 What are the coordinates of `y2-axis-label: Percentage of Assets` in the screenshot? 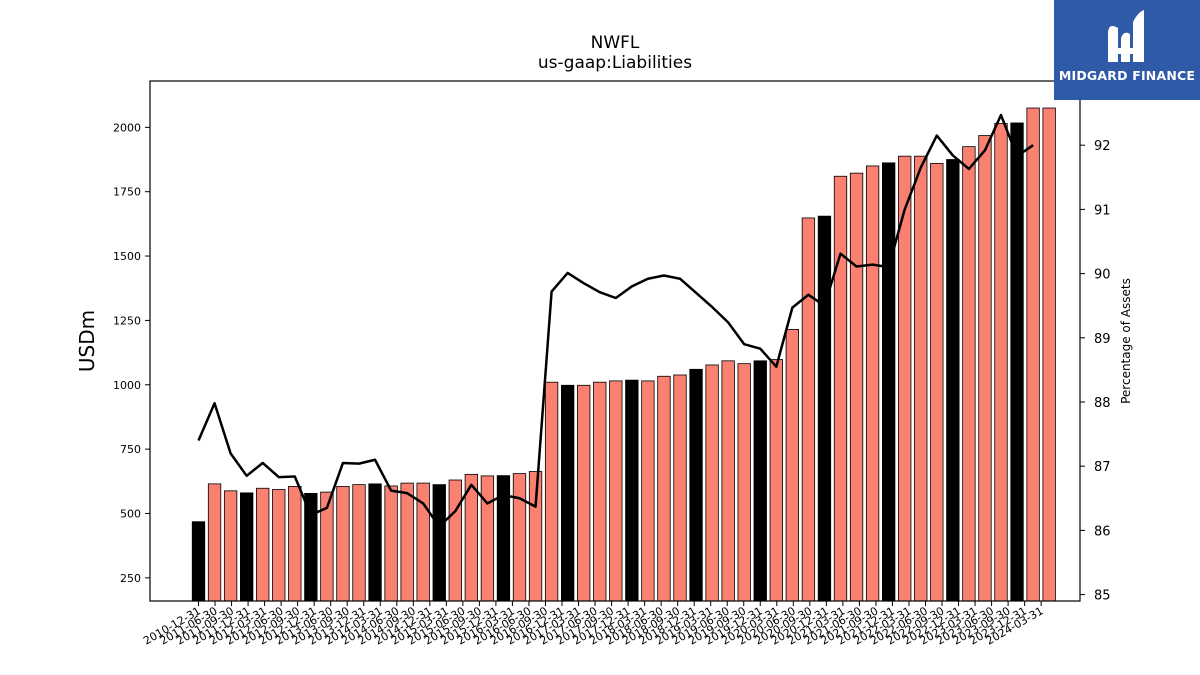 It's located at (1126, 341).